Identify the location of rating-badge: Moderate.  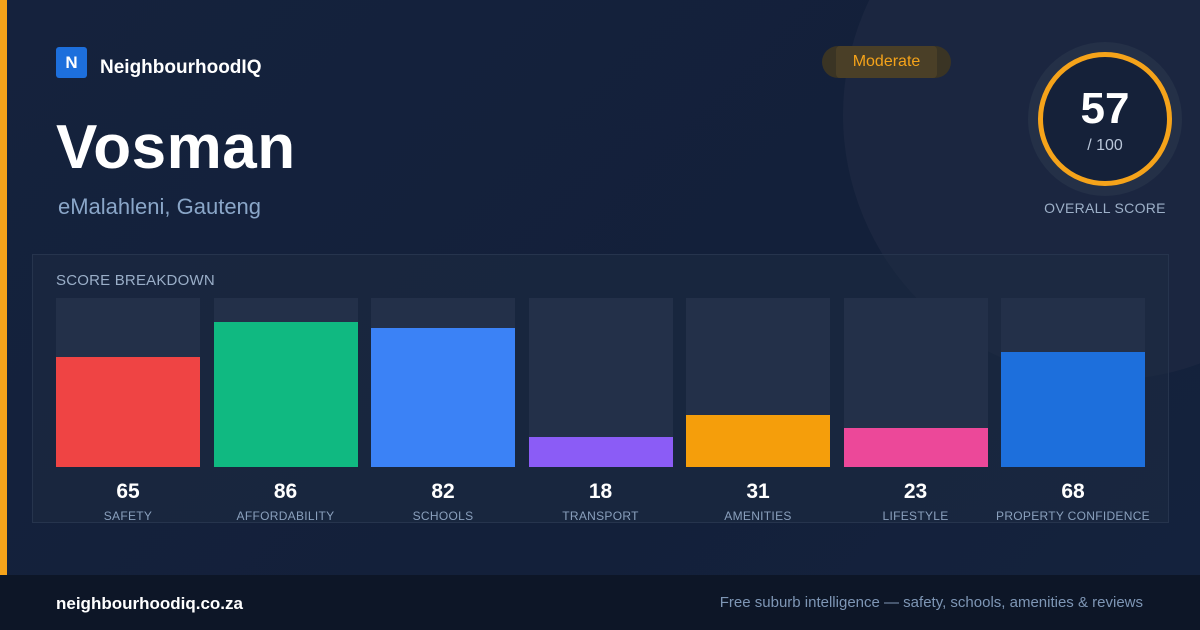
(886, 62).